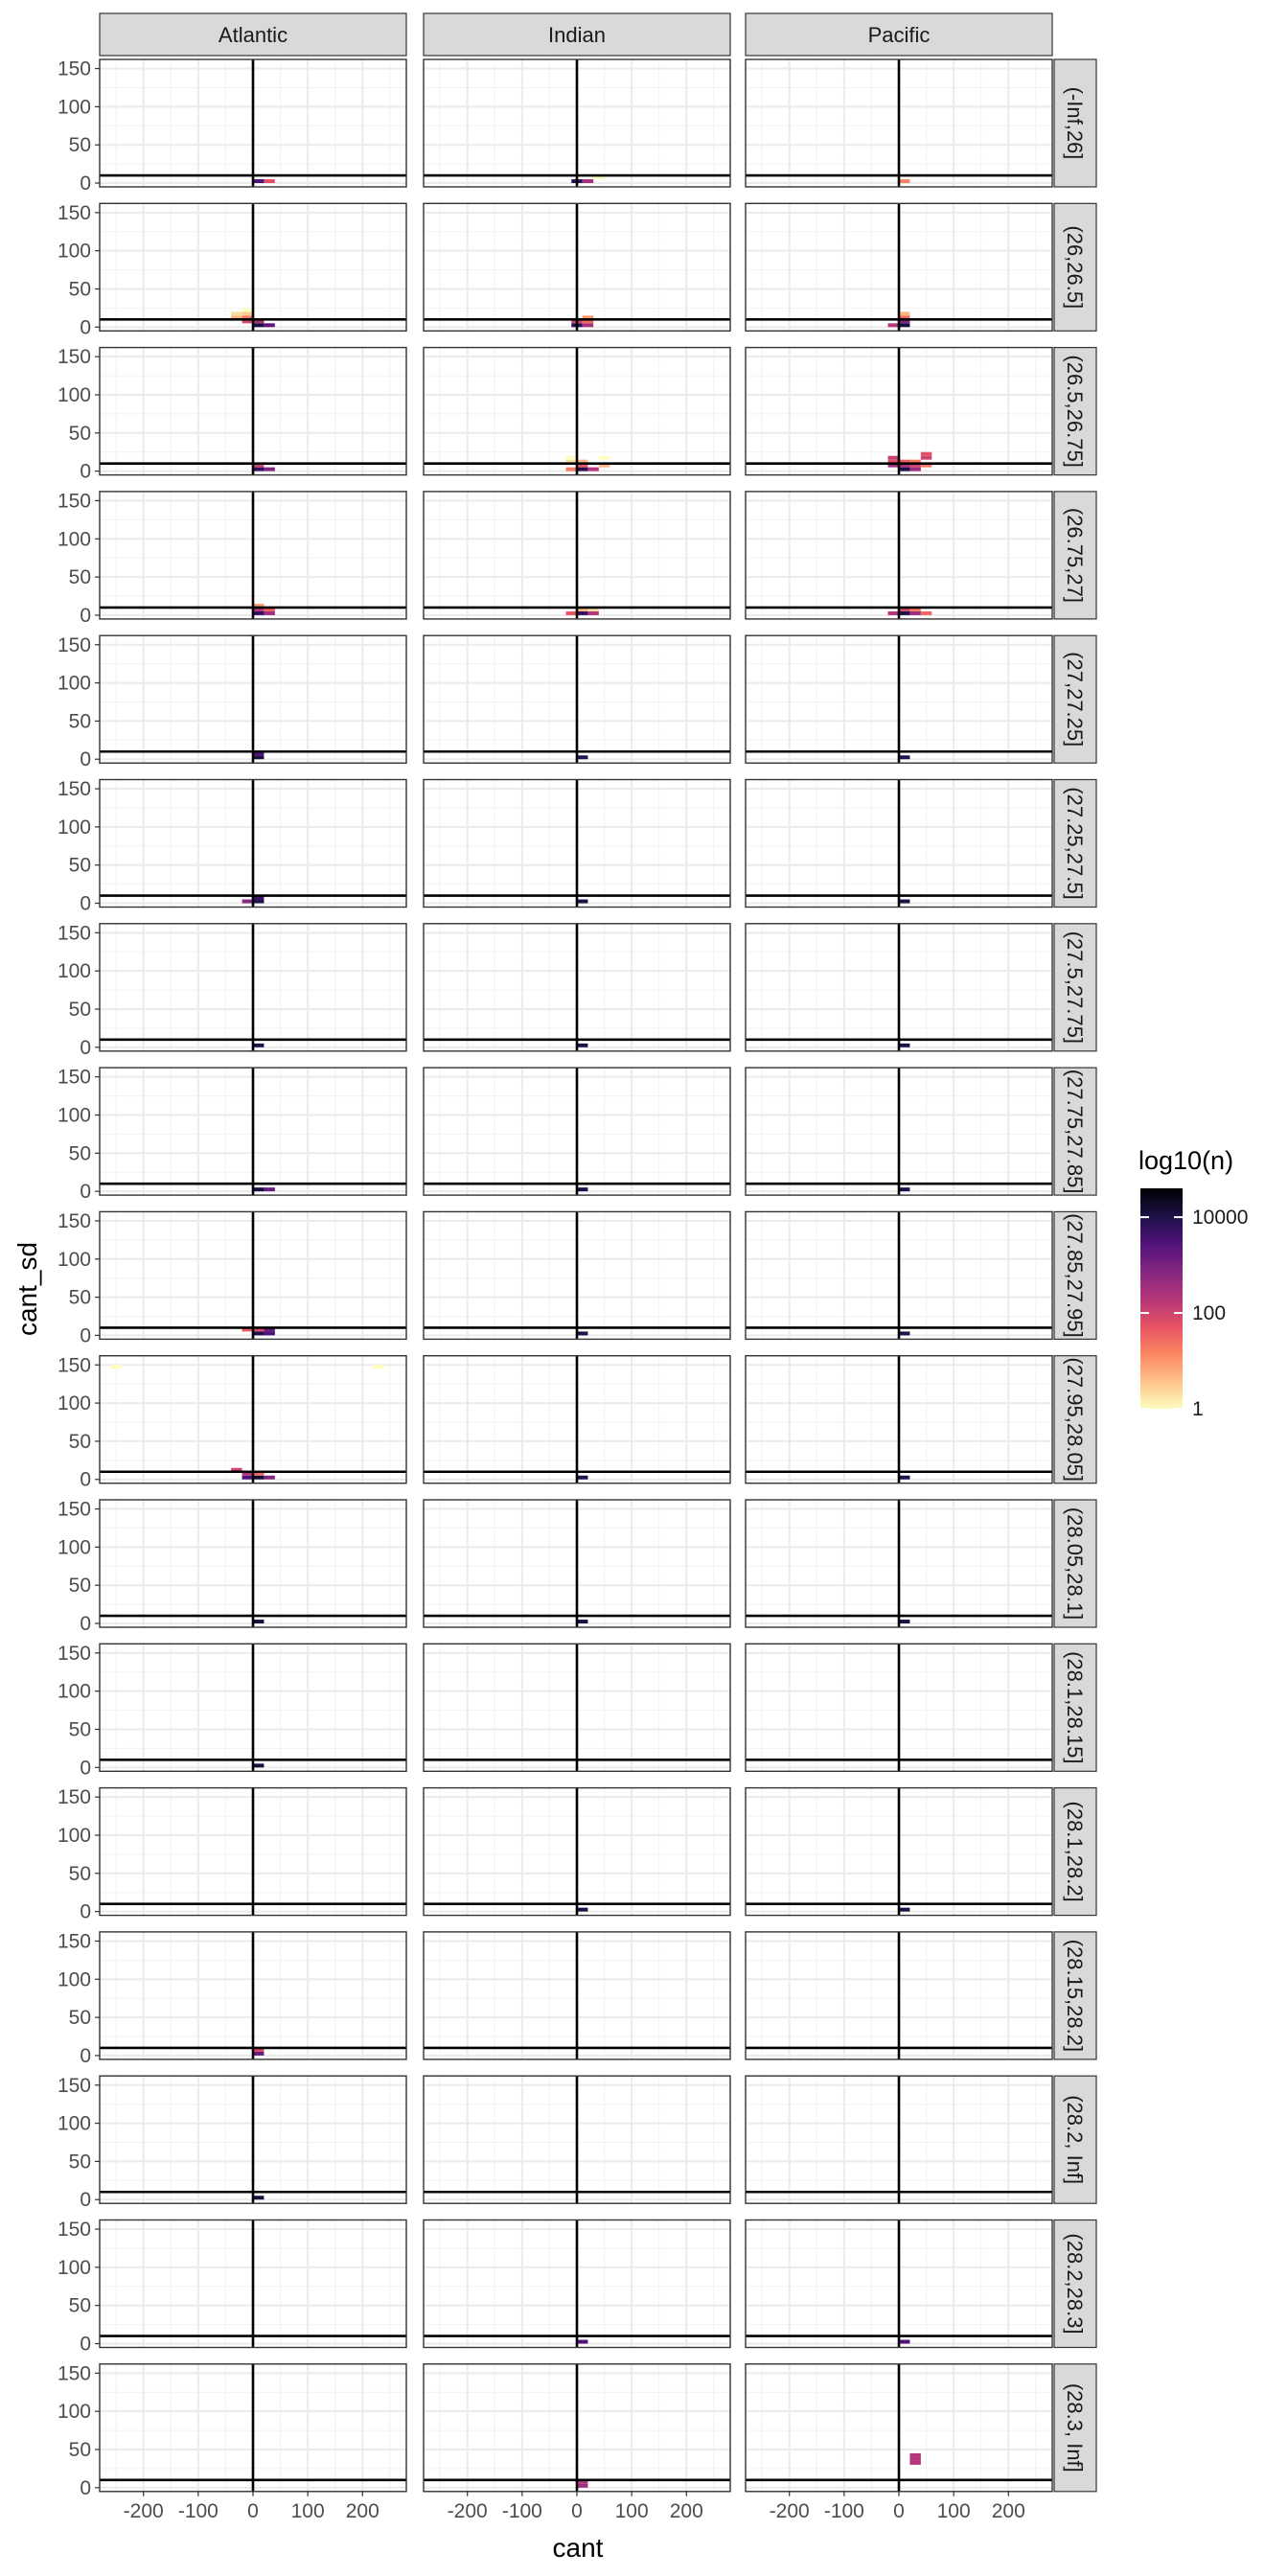 Image resolution: width=1288 pixels, height=2576 pixels. What do you see at coordinates (1075, 2284) in the screenshot?
I see `row-strip: (28.2,28.3]` at bounding box center [1075, 2284].